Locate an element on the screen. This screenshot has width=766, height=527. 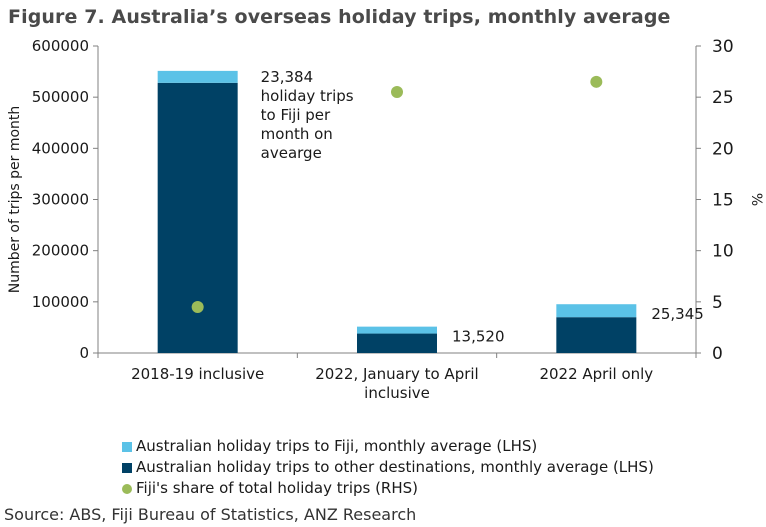
data-label: 25,345 is located at coordinates (677, 314).